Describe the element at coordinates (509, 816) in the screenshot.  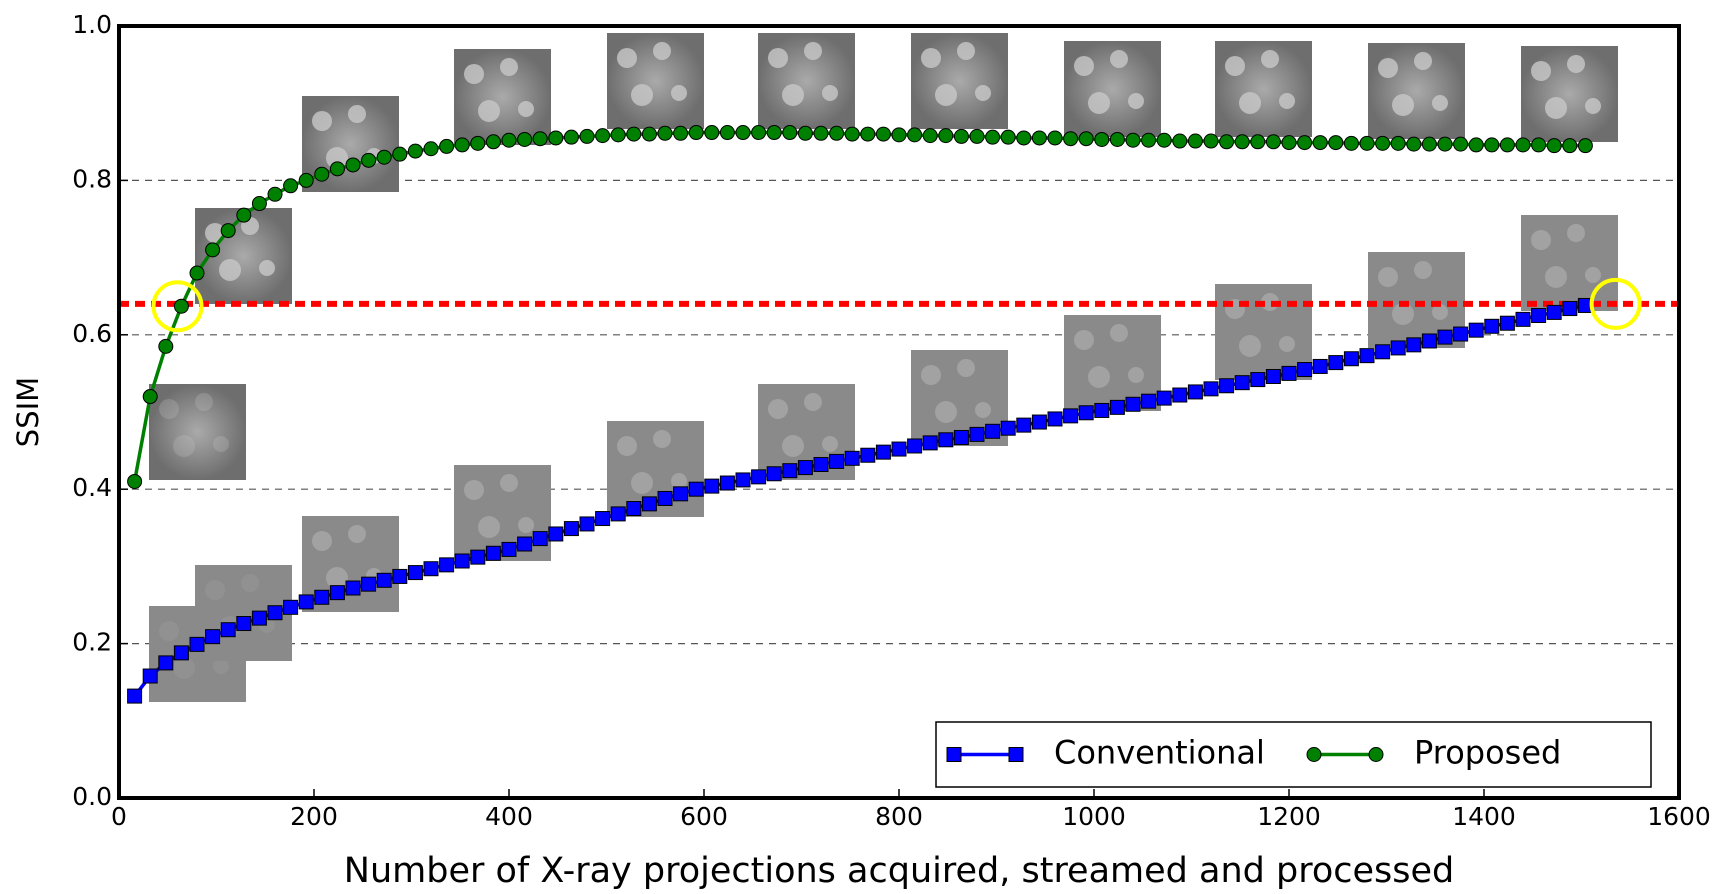
I see `x-tick-label: 400` at that location.